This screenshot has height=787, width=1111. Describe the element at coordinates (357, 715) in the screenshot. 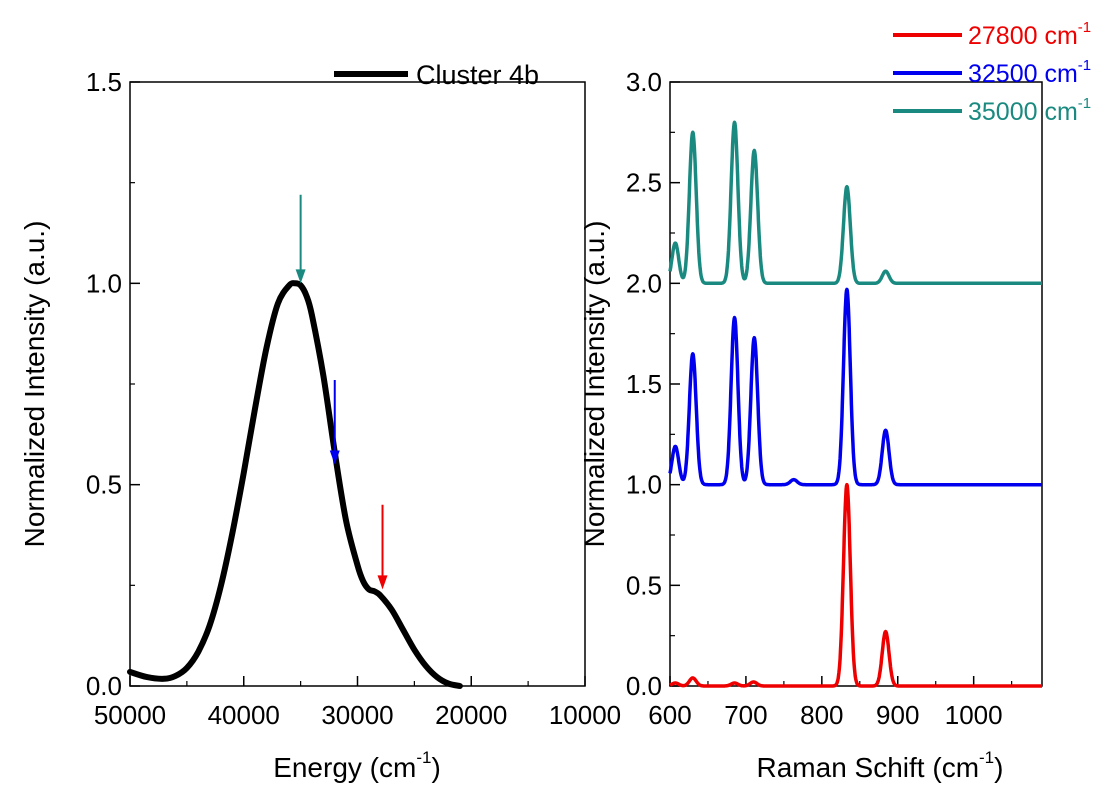

I see `left-x-tick-label: 30000` at that location.